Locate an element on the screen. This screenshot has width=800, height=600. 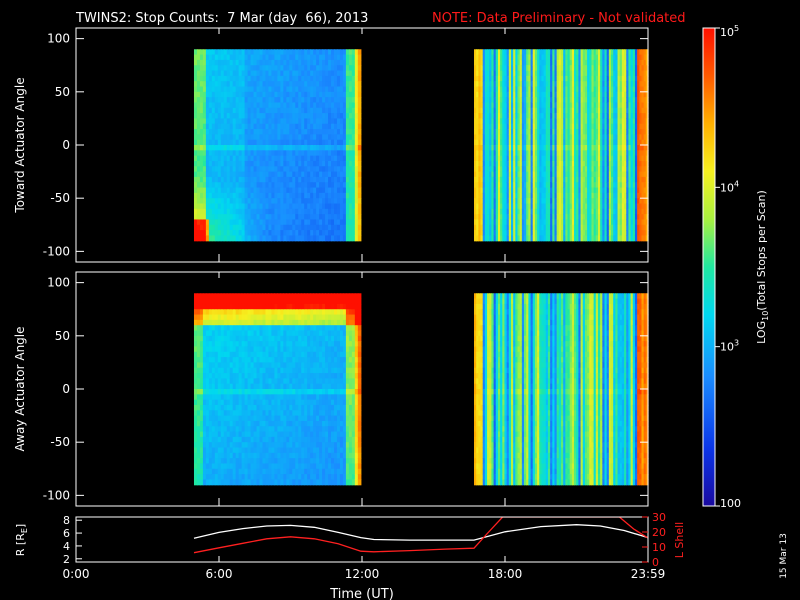
preliminary-note: NOTE: Data Preliminary - Not validated is located at coordinates (559, 18).